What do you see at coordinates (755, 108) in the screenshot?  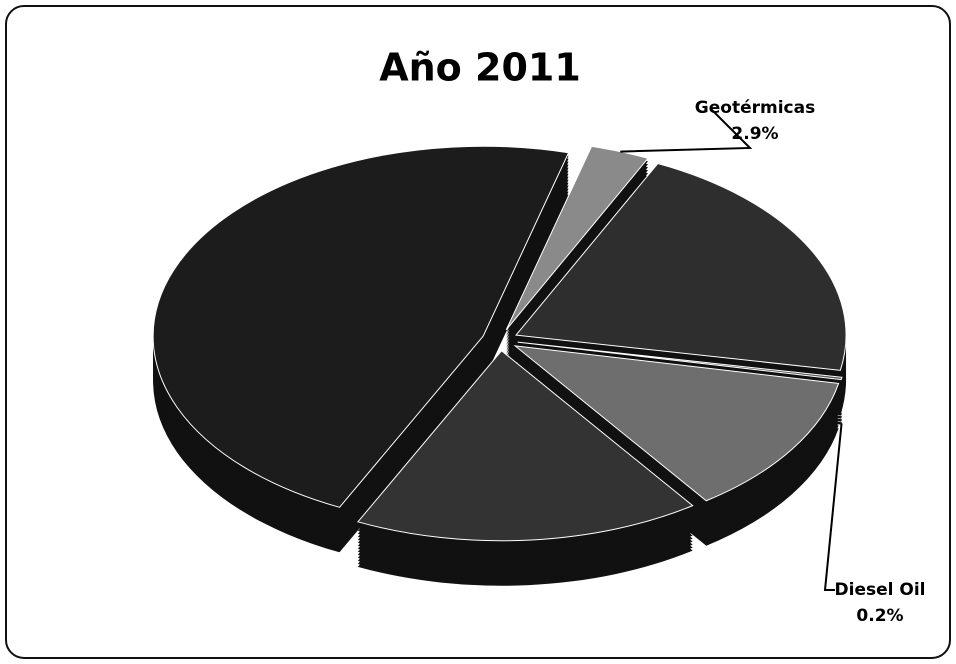 I see `data-label-name: Geotérmicas` at bounding box center [755, 108].